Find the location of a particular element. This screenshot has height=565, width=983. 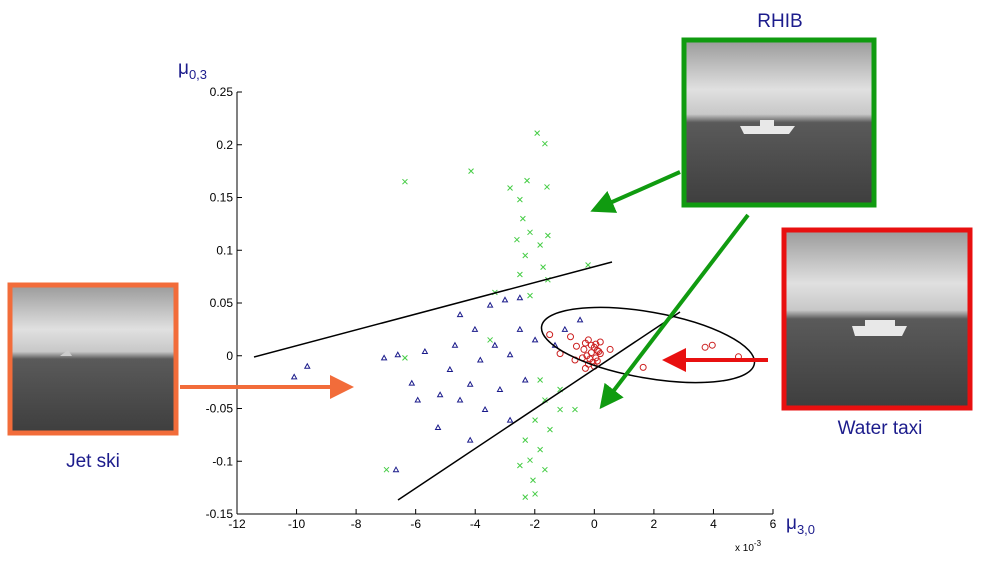

y-tick-label: -0.15 is located at coordinates (220, 514).